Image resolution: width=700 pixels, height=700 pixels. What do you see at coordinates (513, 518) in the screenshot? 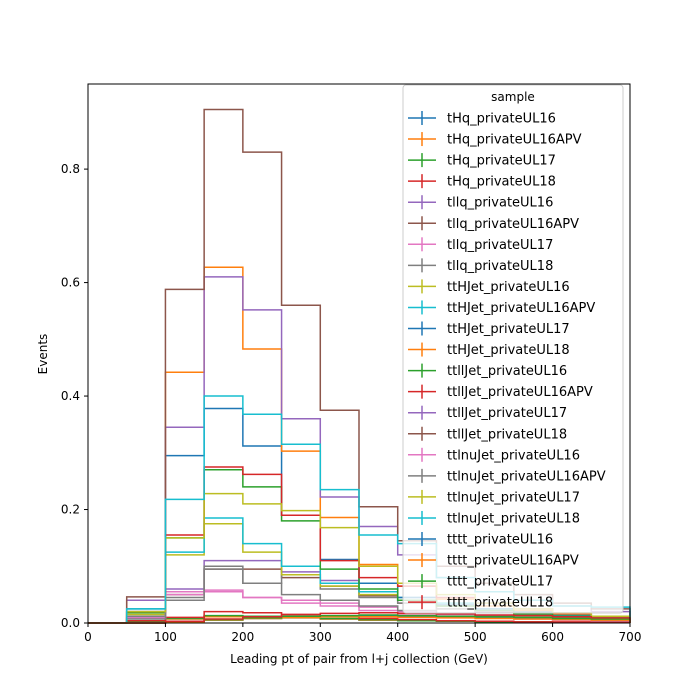
I see `legend-label: ttlnuJet_privateUL18` at bounding box center [513, 518].